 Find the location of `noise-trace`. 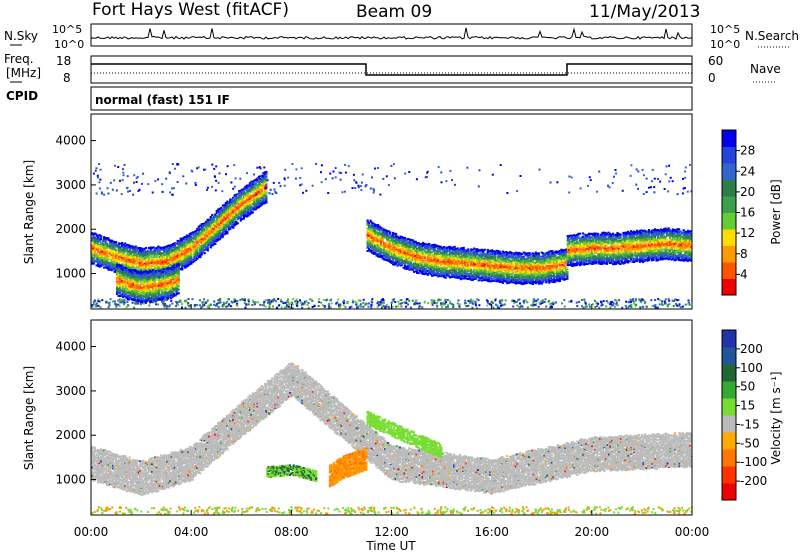

noise-trace is located at coordinates (391, 33).